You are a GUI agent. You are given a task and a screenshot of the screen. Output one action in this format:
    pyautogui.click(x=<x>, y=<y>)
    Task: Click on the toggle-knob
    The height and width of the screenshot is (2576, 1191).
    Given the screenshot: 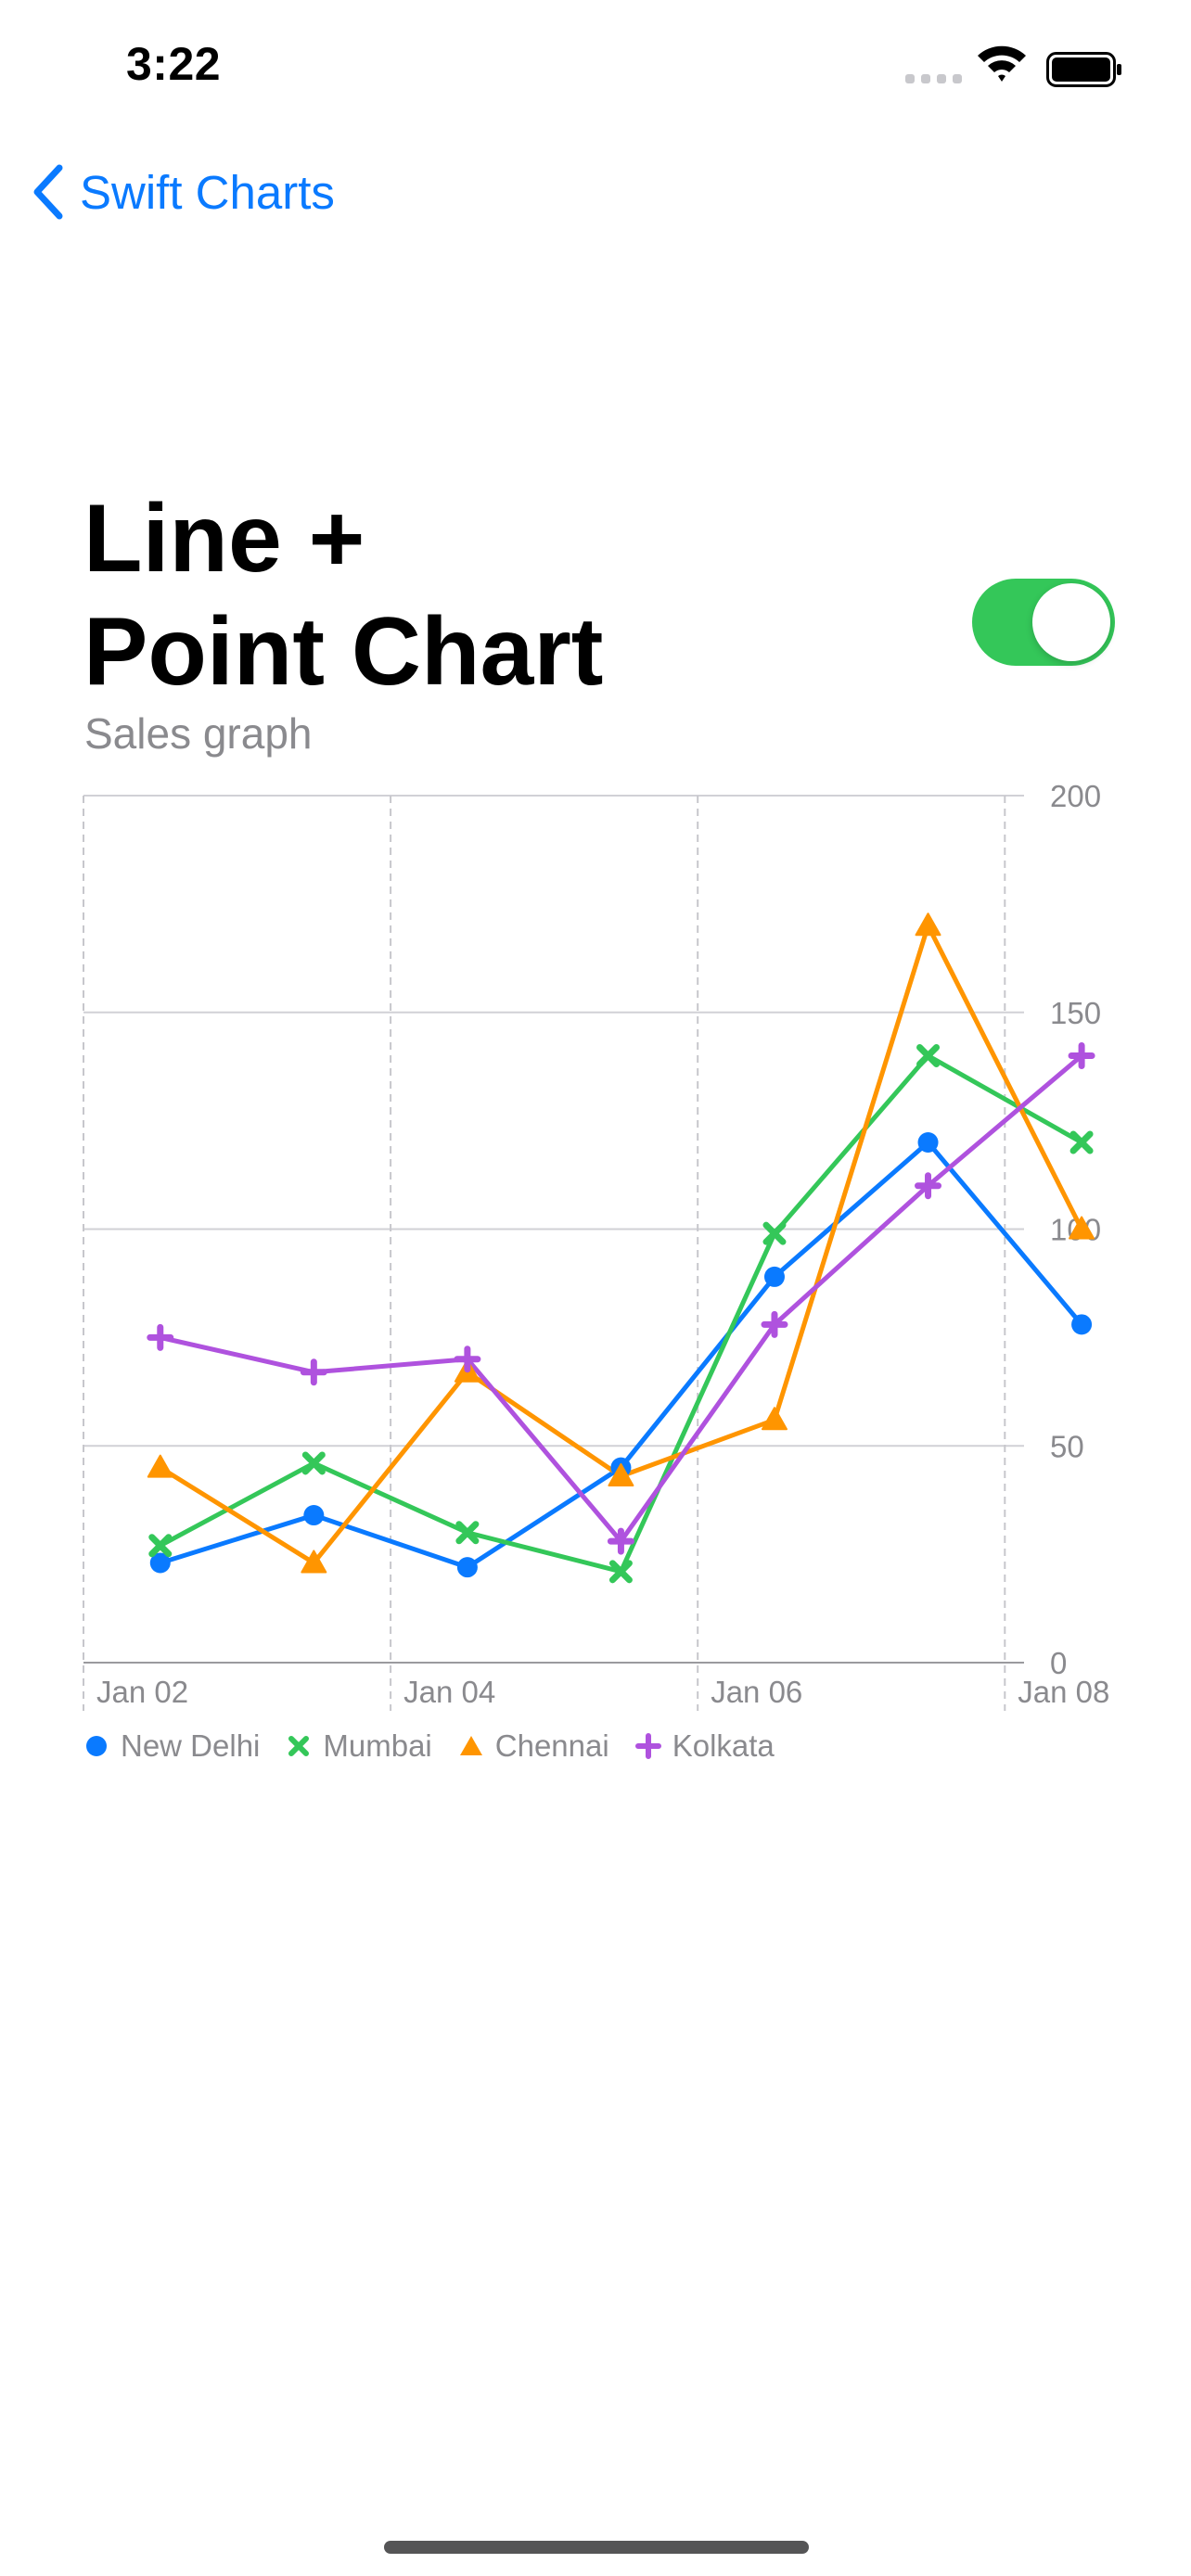 What is the action you would take?
    pyautogui.click(x=1071, y=622)
    